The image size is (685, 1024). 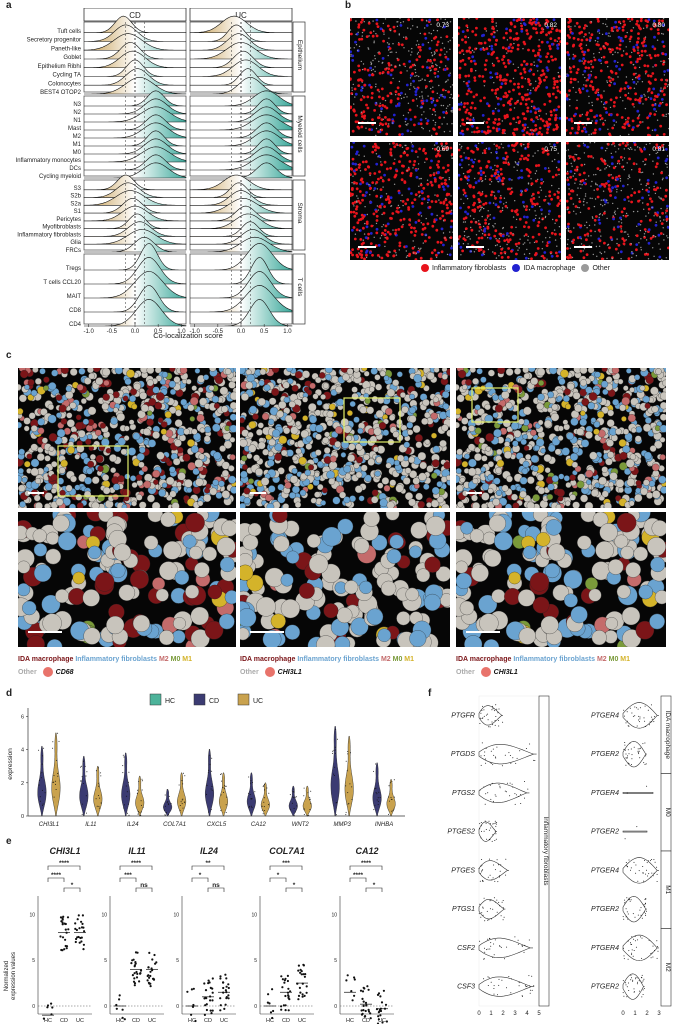 What do you see at coordinates (299, 213) in the screenshot?
I see `strip-label: Stroma` at bounding box center [299, 213].